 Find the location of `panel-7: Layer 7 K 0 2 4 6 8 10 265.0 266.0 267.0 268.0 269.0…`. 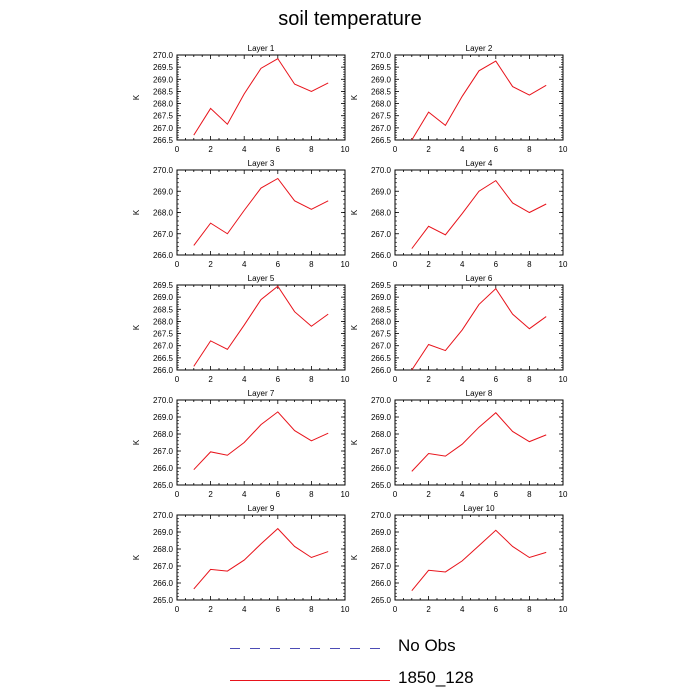

panel-7: Layer 7 K 0 2 4 6 8 10 265.0 266.0 267.0 268.0 269.0… is located at coordinates (241, 444).